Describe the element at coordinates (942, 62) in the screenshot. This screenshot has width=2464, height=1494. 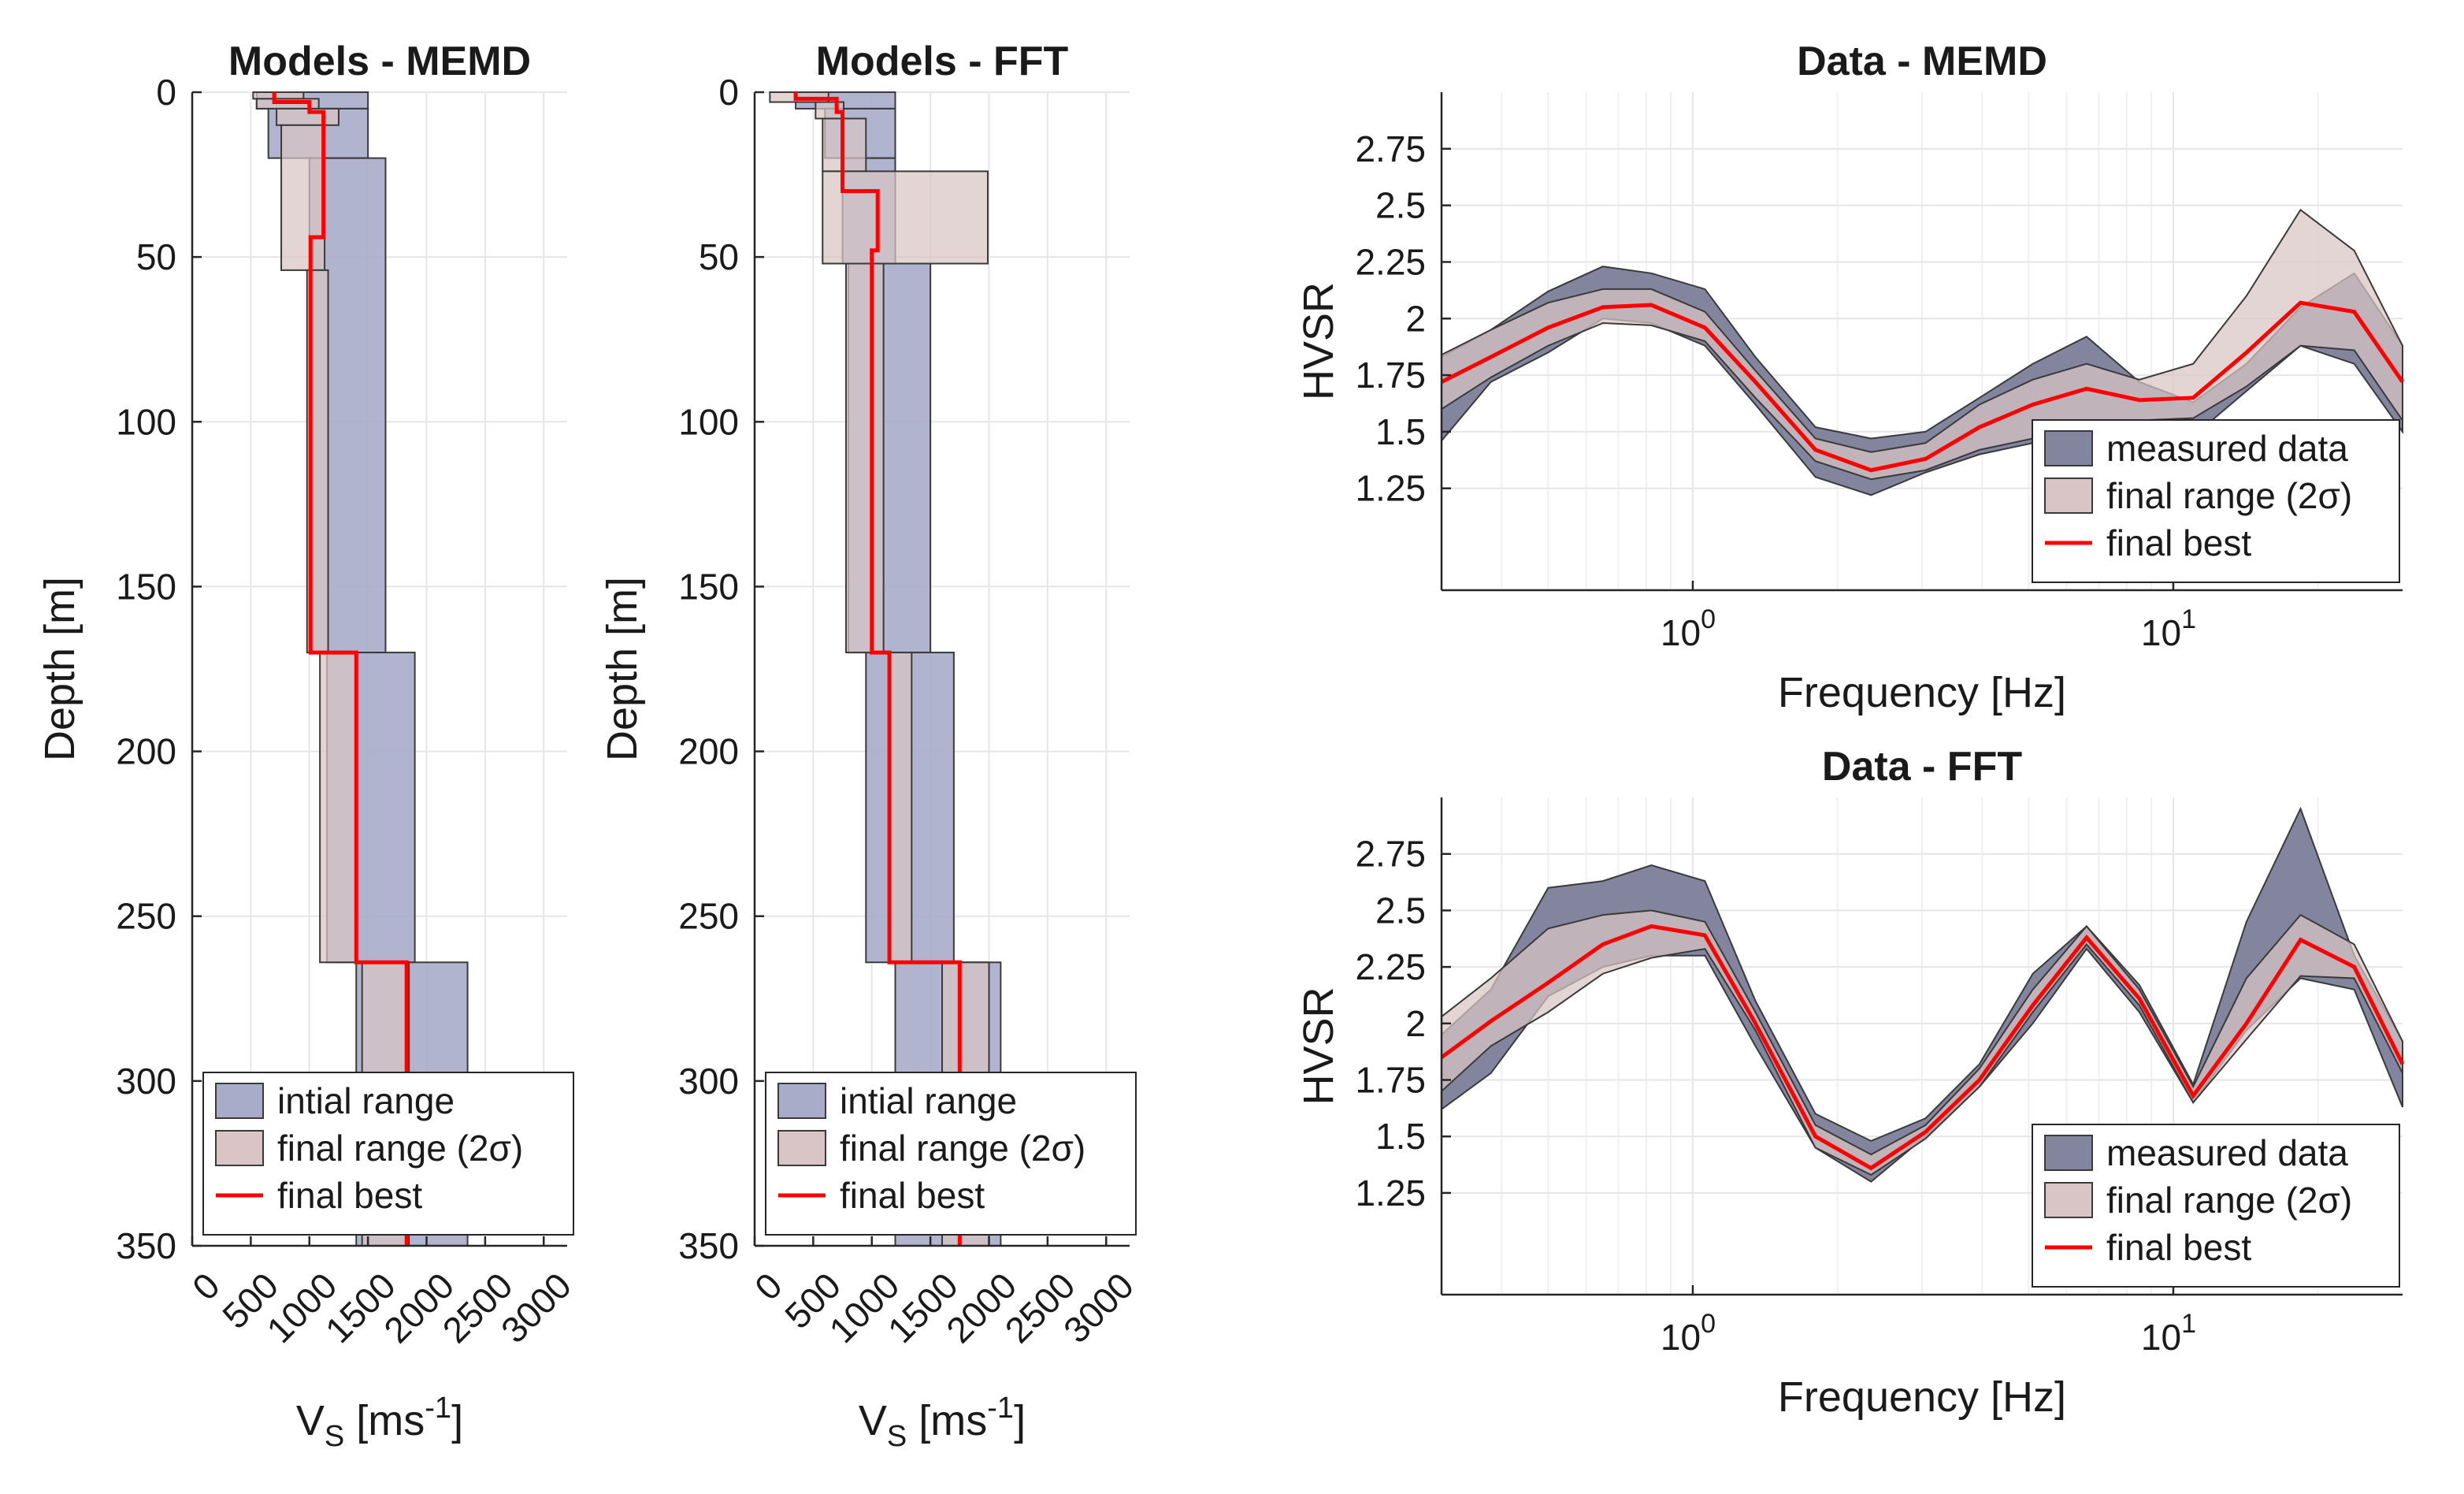
I see `chart-title: Models - FFT` at that location.